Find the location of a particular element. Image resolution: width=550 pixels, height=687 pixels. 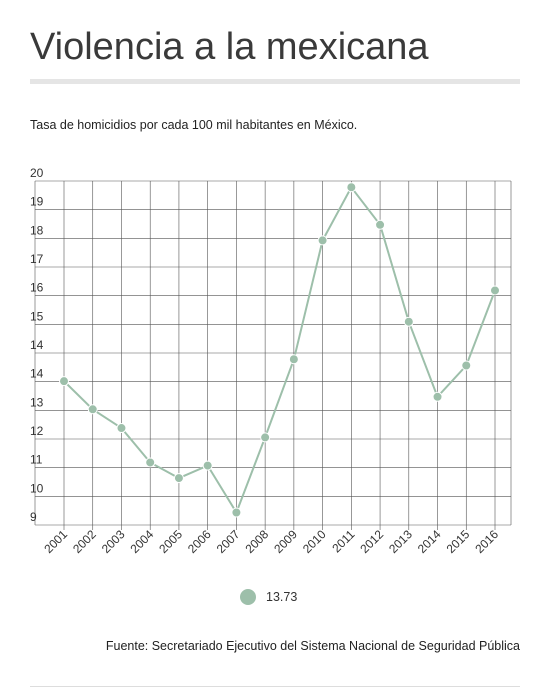

legend-marker is located at coordinates (248, 597).